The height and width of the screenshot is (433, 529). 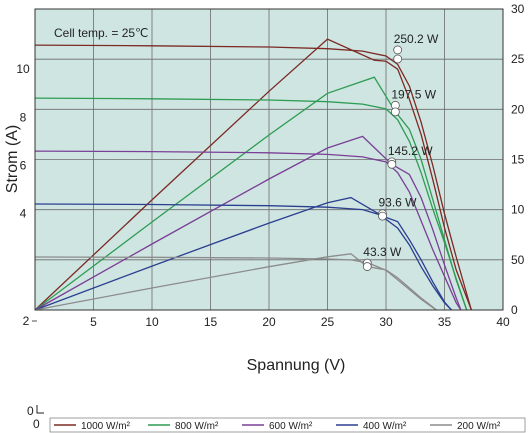 I want to click on y-right-tick-label: 25, so click(x=518, y=59).